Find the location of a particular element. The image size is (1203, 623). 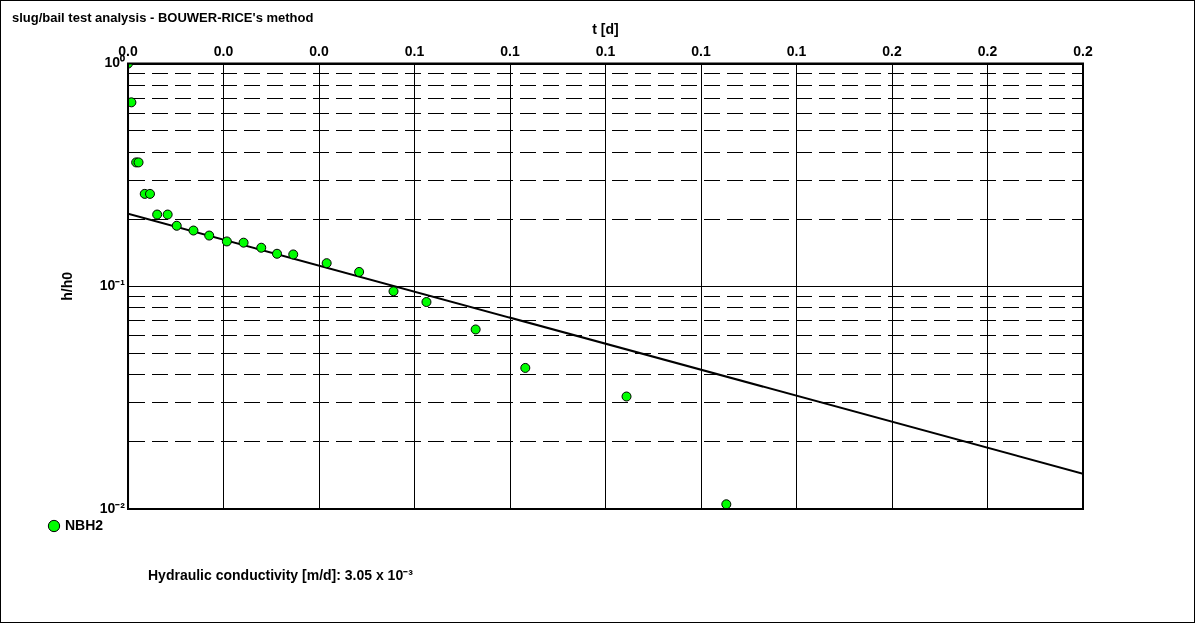

chart-title: slug/bail test analysis - BOUWER-RICE's method is located at coordinates (163, 17).